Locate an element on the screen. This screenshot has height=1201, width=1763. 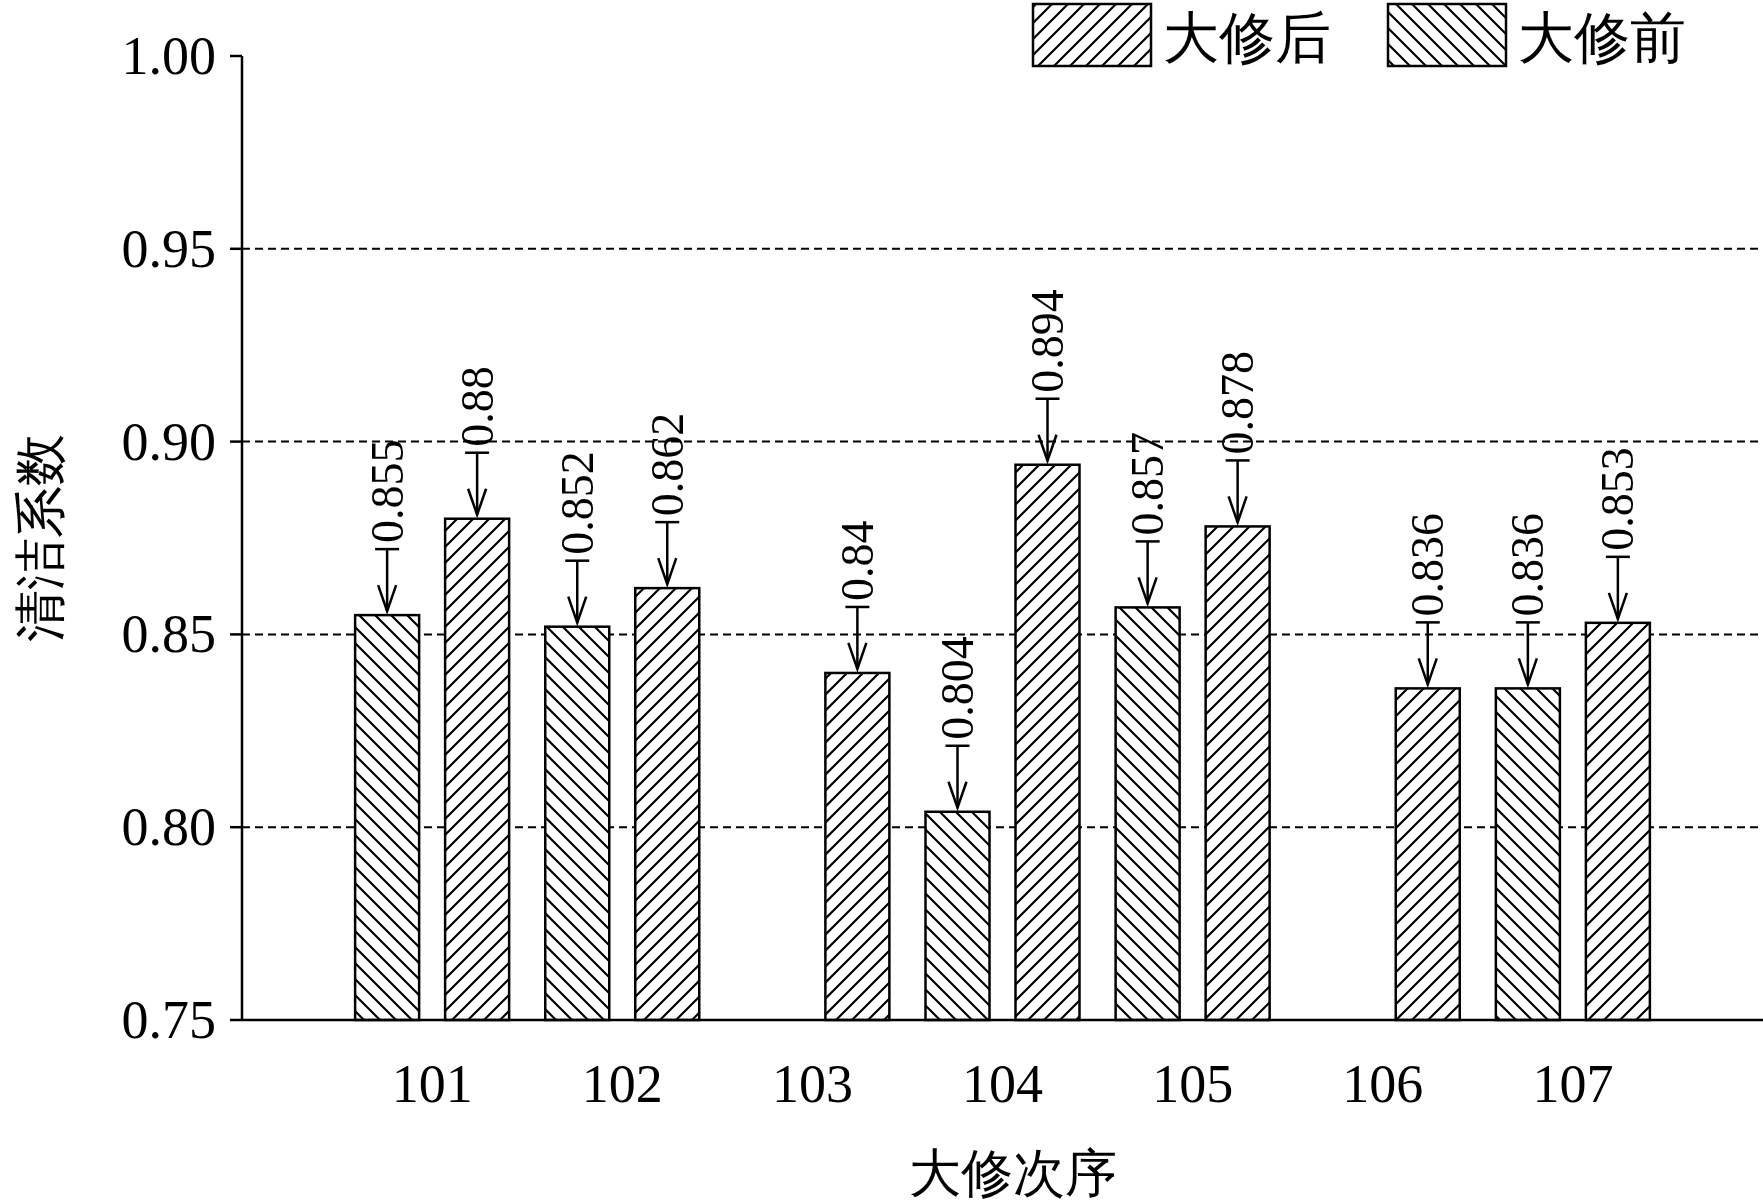
data-label: 0.852 is located at coordinates (577, 503).